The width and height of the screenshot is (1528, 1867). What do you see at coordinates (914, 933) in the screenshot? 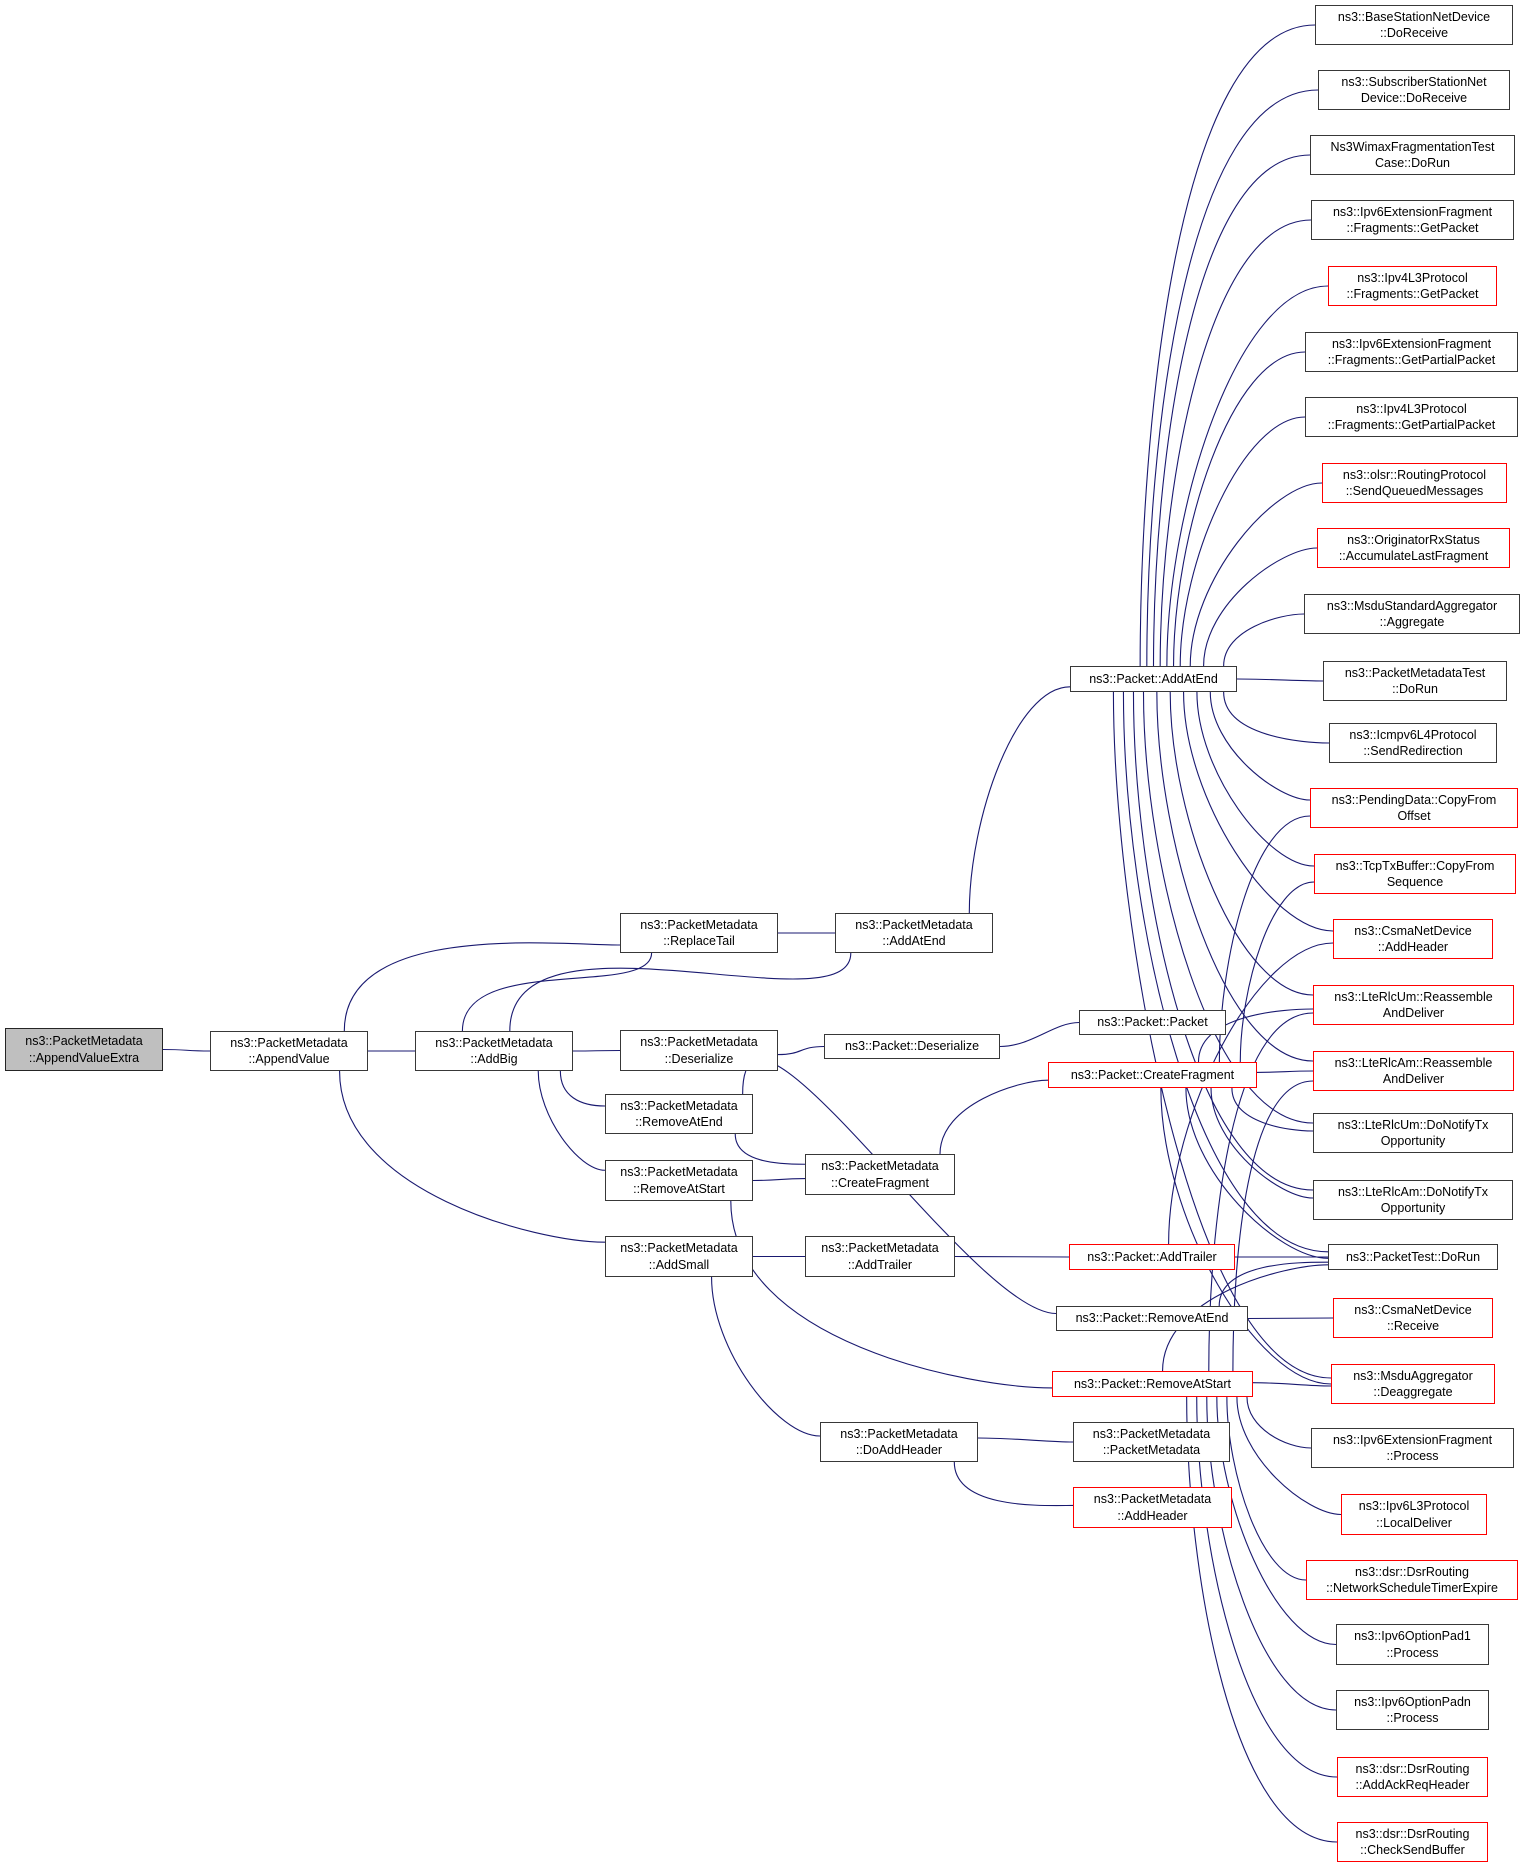
I see `graph-node-pm_addatend: ns3::PacketMetadata::AddAtEnd` at bounding box center [914, 933].